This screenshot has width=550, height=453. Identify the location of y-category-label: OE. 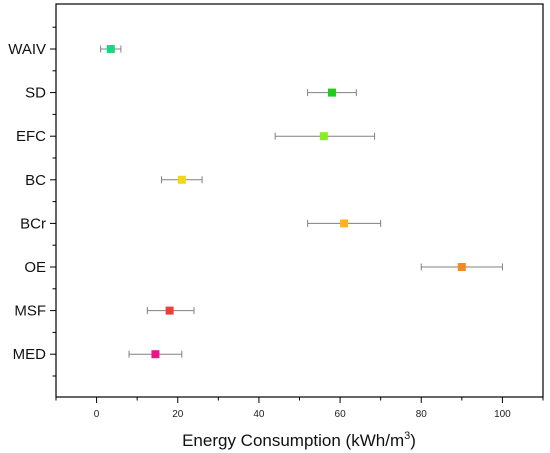
(35, 267).